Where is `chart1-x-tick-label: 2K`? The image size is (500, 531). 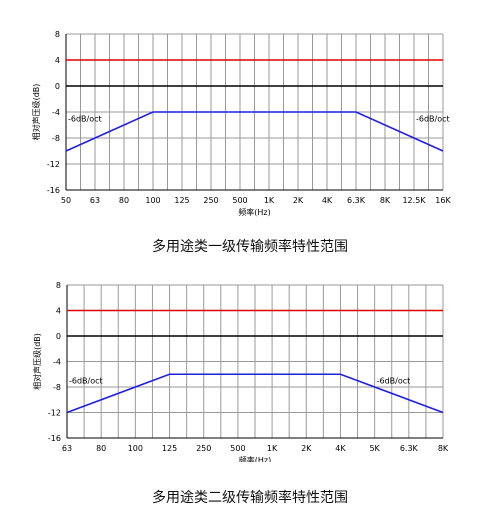
chart1-x-tick-label: 2K is located at coordinates (298, 200).